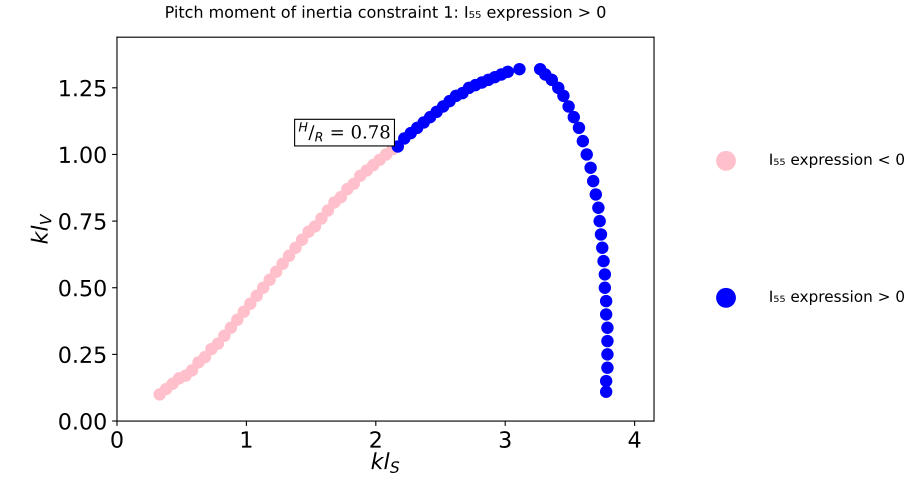  Describe the element at coordinates (82, 288) in the screenshot. I see `y-tick-label: 0.50` at that location.